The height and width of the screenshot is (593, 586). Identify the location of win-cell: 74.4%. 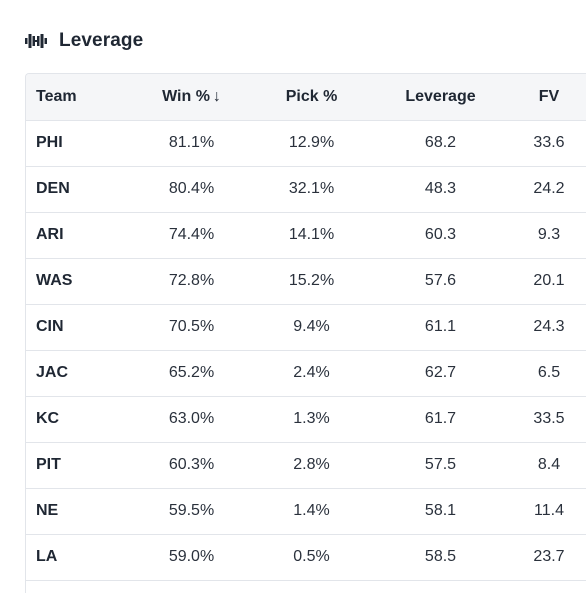
(191, 235).